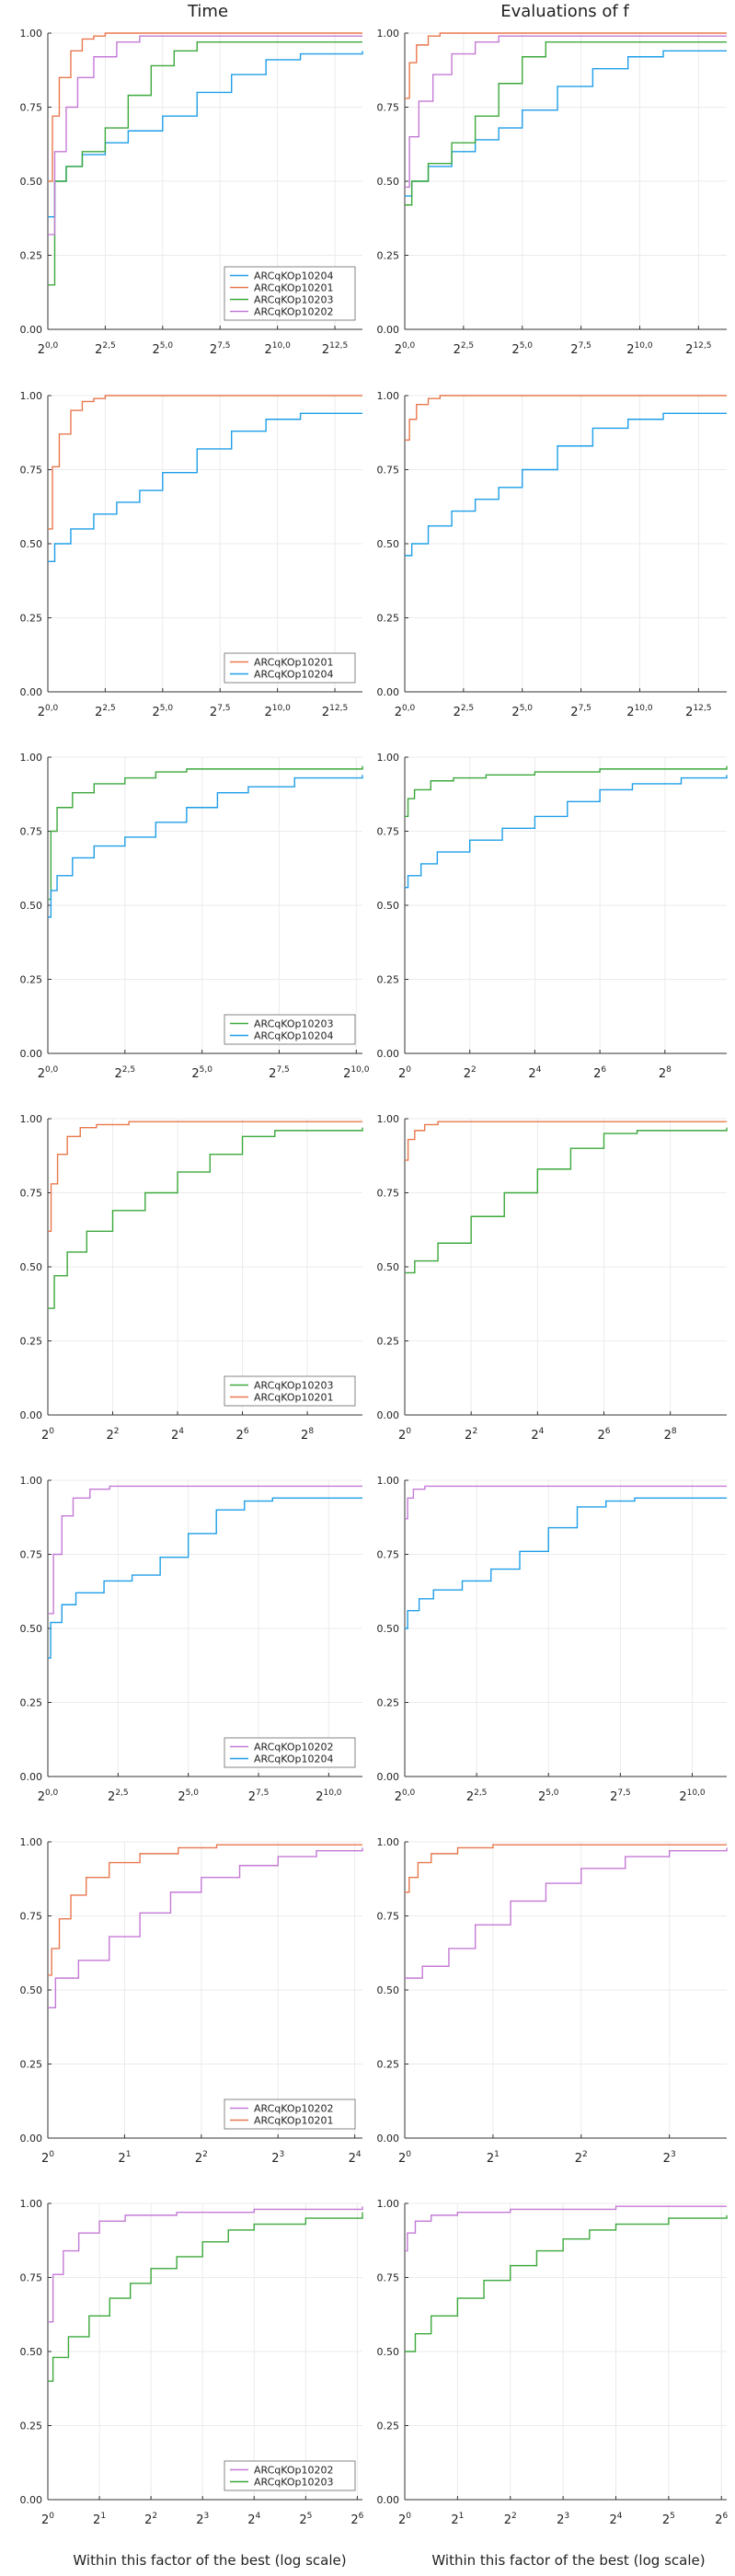 The image size is (735, 2576). I want to click on x-tick-label: 28, so click(670, 1435).